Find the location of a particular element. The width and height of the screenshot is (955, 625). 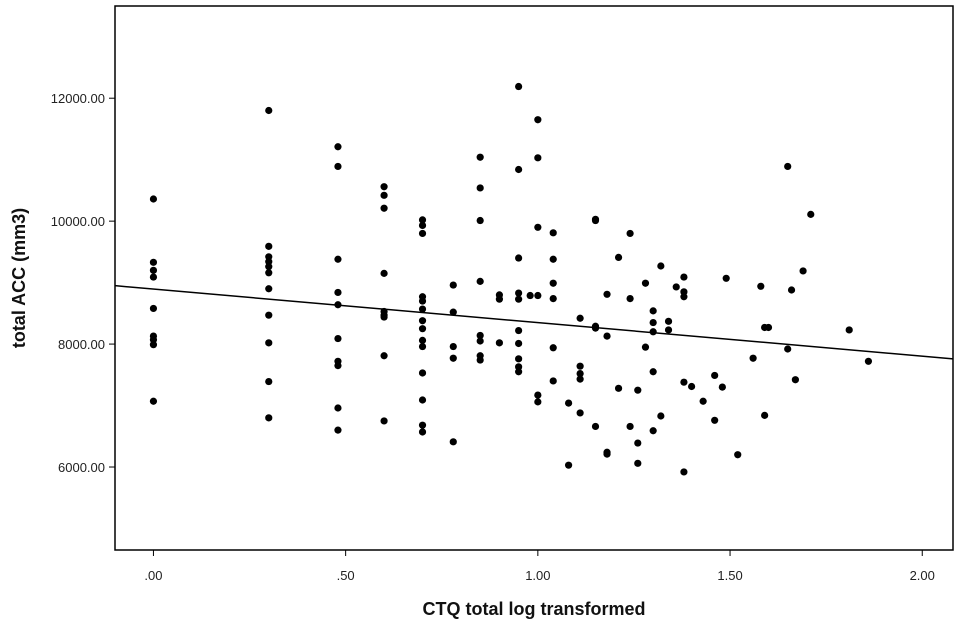

y-tick-label: 6000.00 is located at coordinates (81, 467).